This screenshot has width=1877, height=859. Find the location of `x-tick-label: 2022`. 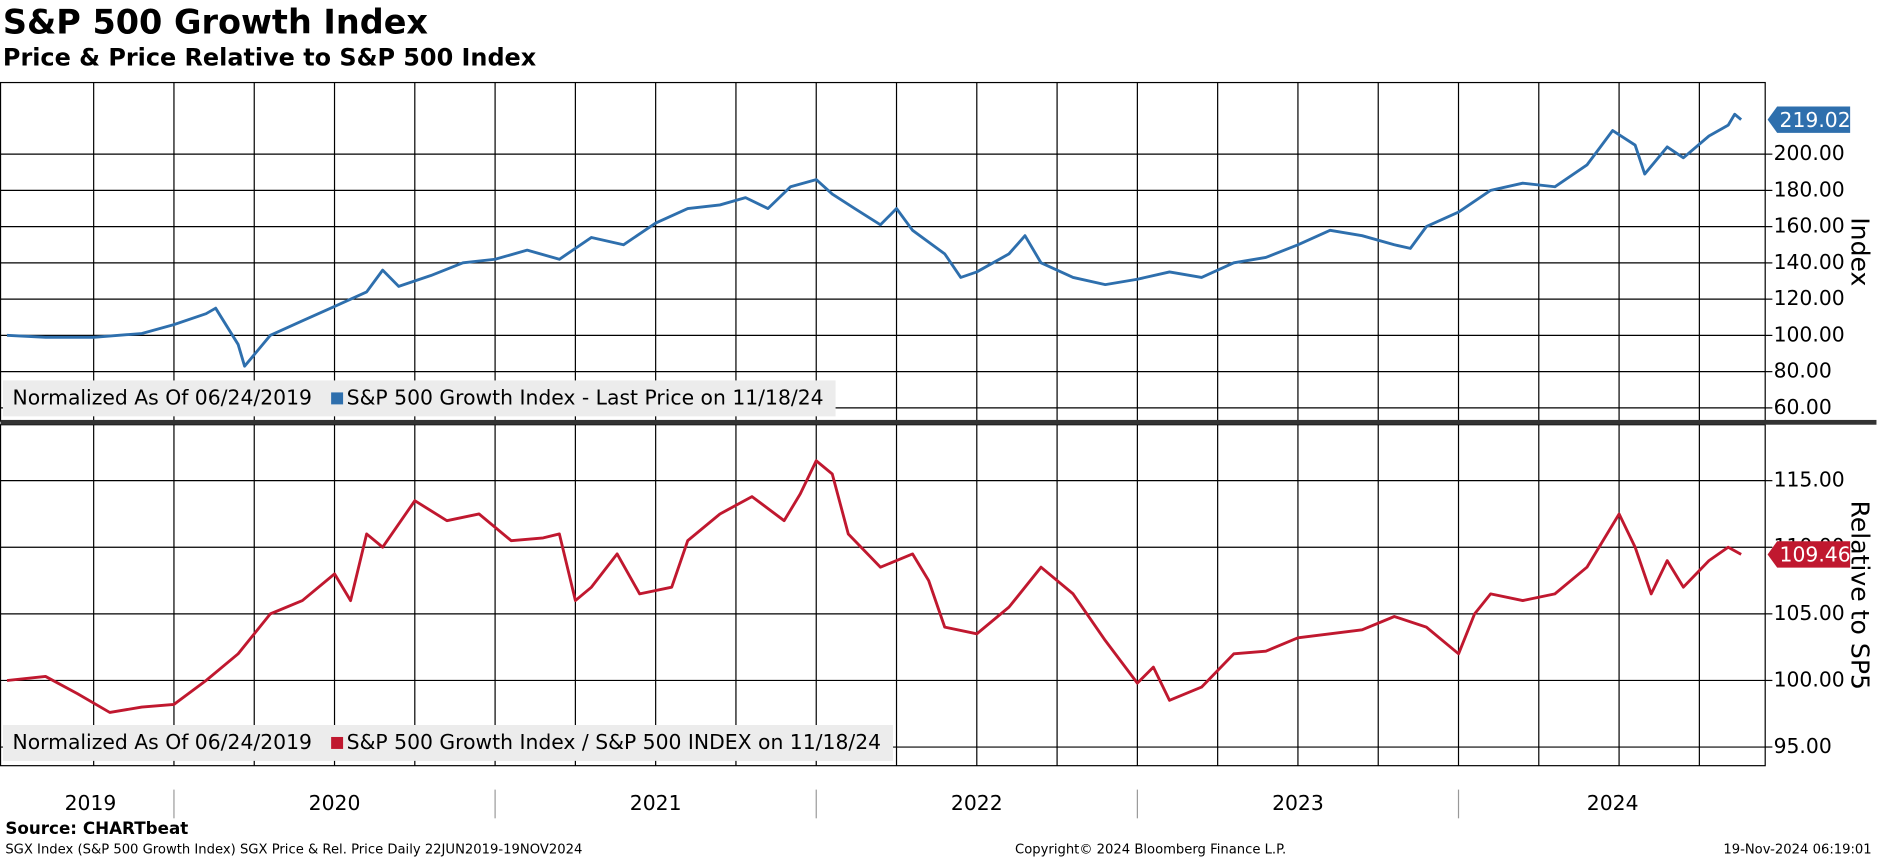

x-tick-label: 2022 is located at coordinates (977, 803).